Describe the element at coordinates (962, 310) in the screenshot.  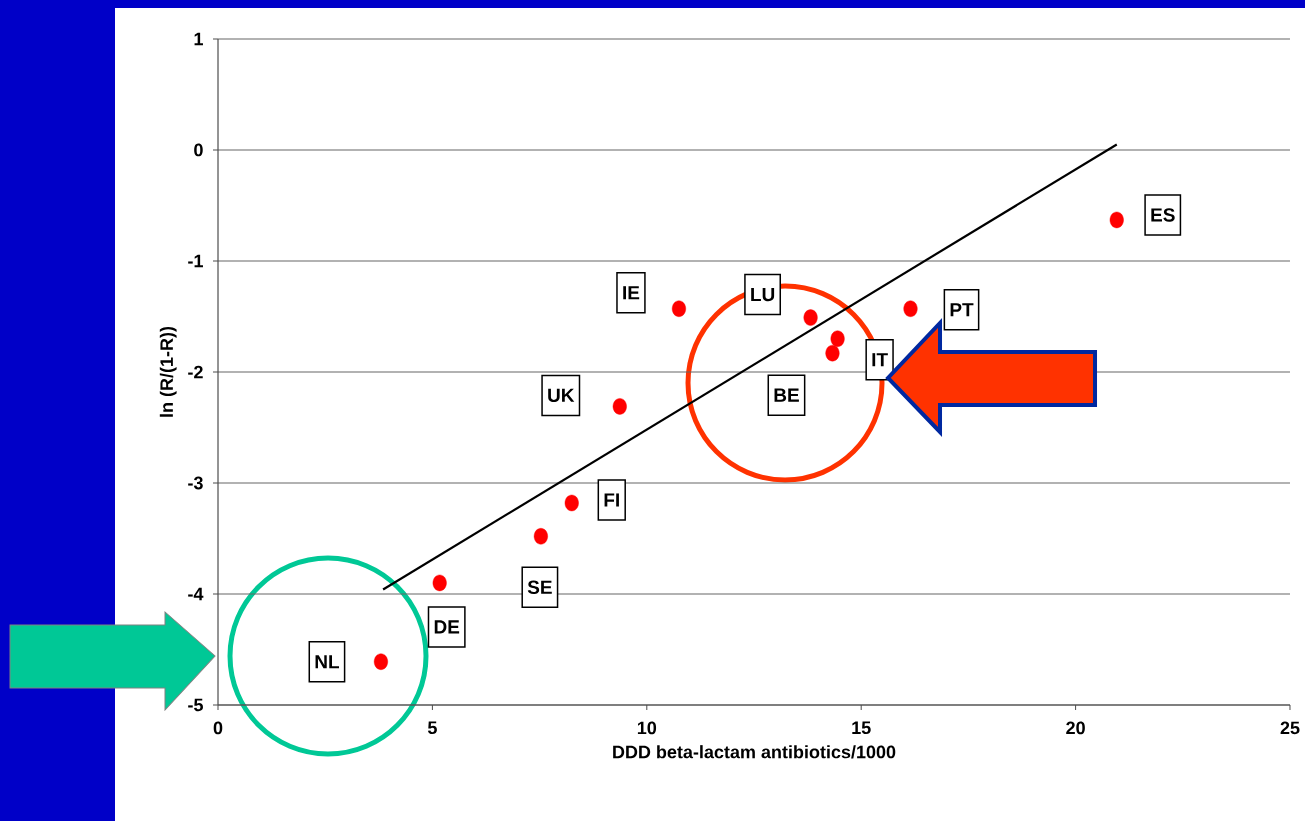
I see `annotation: PT` at that location.